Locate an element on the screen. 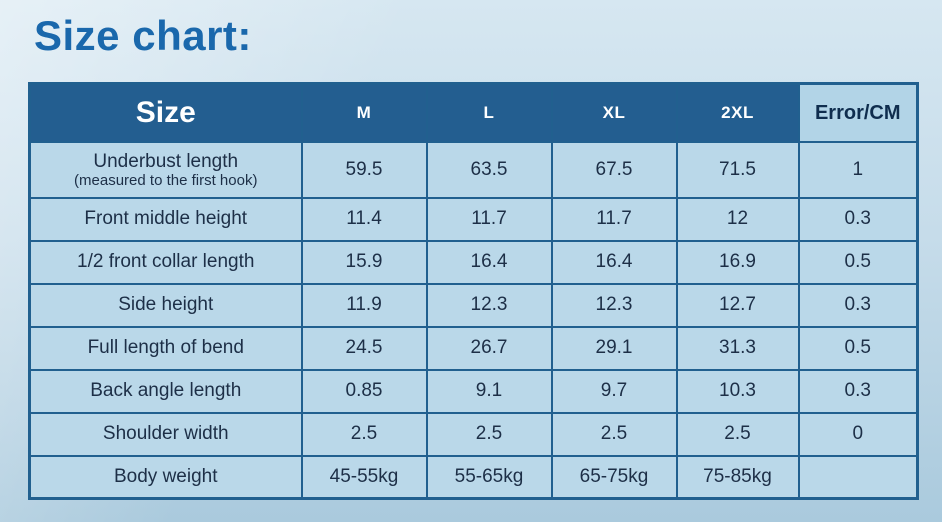 Image resolution: width=942 pixels, height=522 pixels. measurement-value: 75-85kg is located at coordinates (737, 477).